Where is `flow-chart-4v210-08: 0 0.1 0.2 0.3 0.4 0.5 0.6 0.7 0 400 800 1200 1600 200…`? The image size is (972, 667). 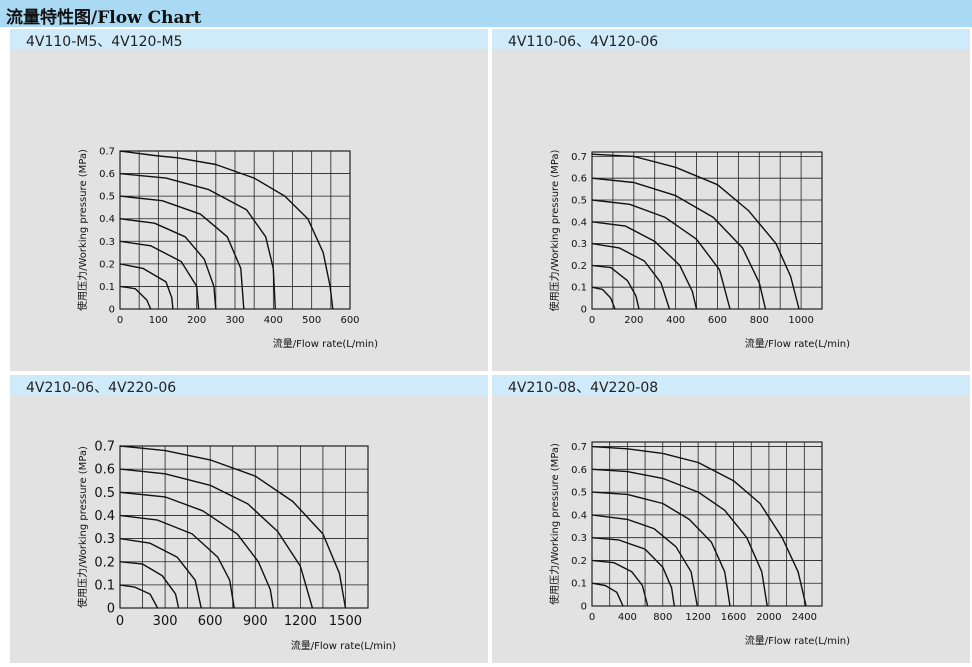
flow-chart-4v210-08: 0 0.1 0.2 0.3 0.4 0.5 0.6 0.7 0 400 800 1200 1600 200… is located at coordinates (699, 544).